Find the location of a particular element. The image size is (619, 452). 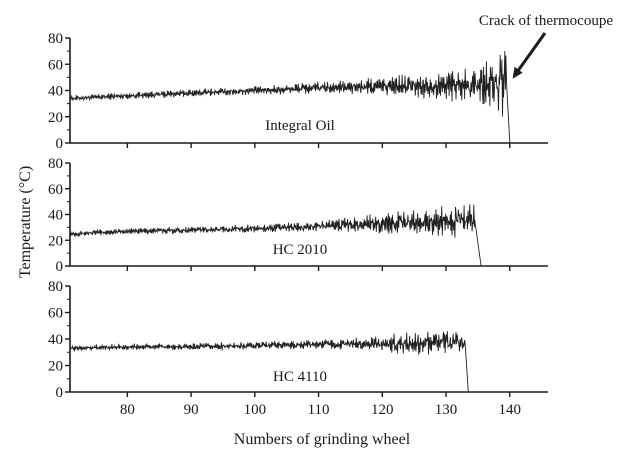

x-tick-label: 80 is located at coordinates (127, 410).